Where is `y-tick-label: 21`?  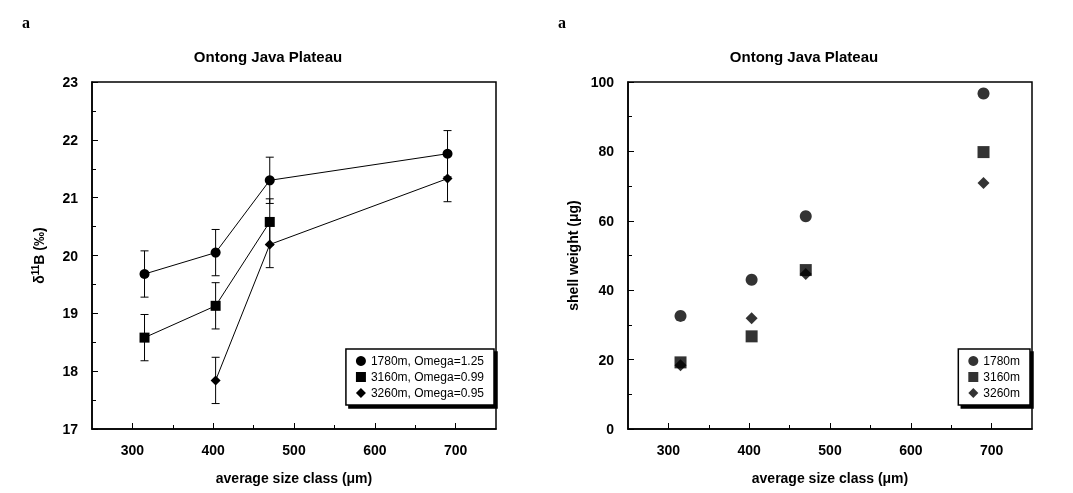 y-tick-label: 21 is located at coordinates (70, 197).